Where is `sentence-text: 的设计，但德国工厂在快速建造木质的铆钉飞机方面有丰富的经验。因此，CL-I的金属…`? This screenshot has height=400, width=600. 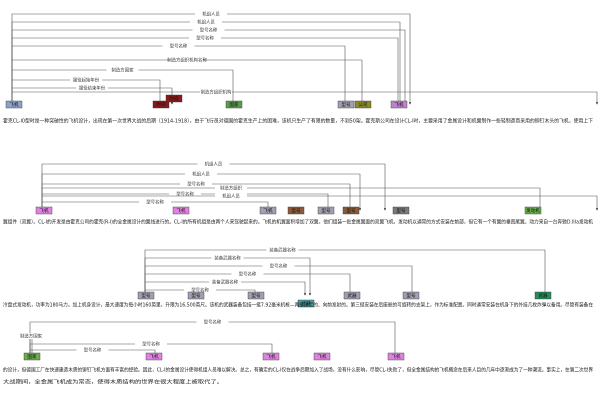 sentence-text: 的设计，但德国工厂在快速建造木质的铆钉飞机方面有丰富的经验。因此，CL-I的金属… is located at coordinates (298, 370).